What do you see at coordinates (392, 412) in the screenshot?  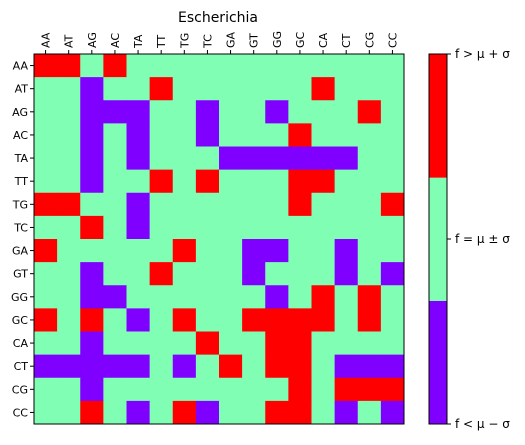 I see `heatmap-cell-CC-CC` at bounding box center [392, 412].